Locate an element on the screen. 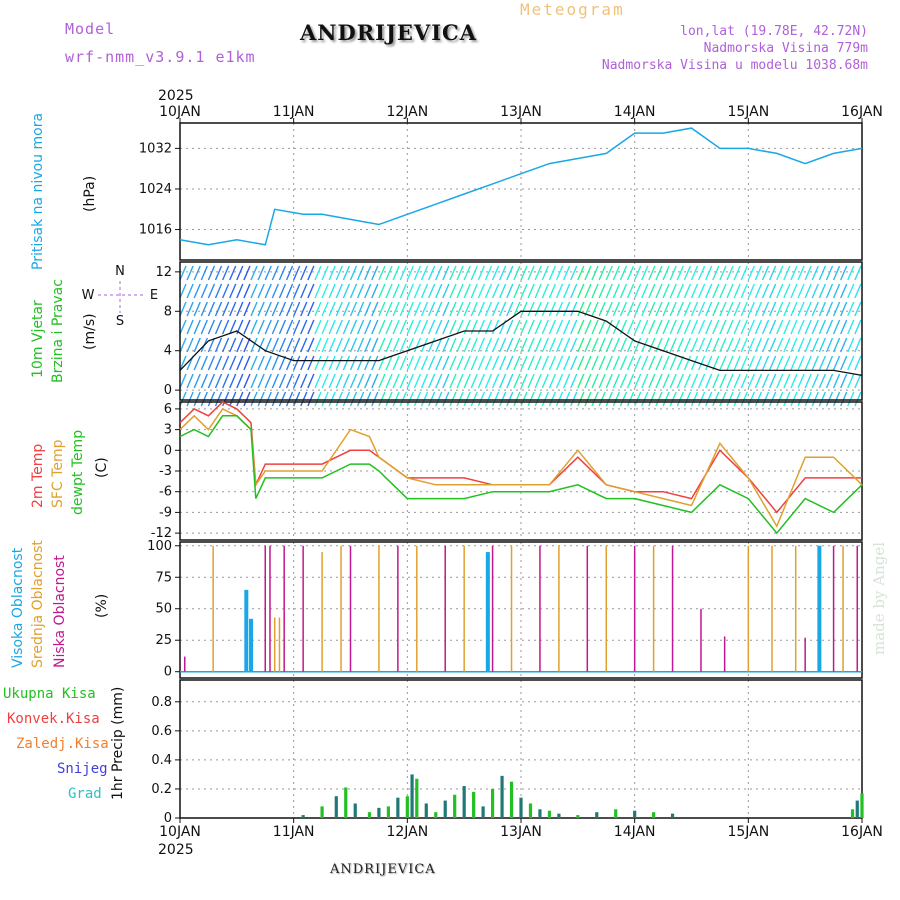  bottom-year-label: 2025 is located at coordinates (176, 850).